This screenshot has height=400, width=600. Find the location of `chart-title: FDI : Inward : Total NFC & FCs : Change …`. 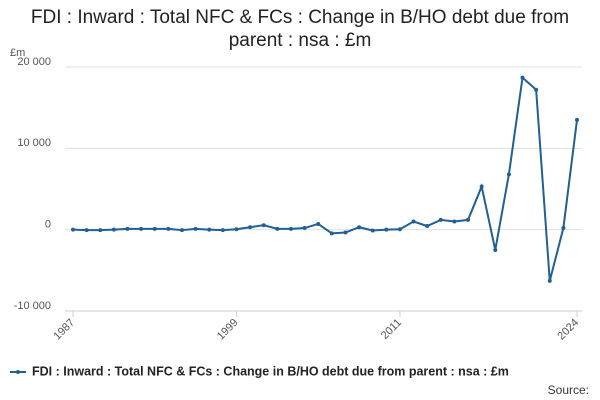

chart-title: FDI : Inward : Total NFC & FCs : Change … is located at coordinates (300, 29).